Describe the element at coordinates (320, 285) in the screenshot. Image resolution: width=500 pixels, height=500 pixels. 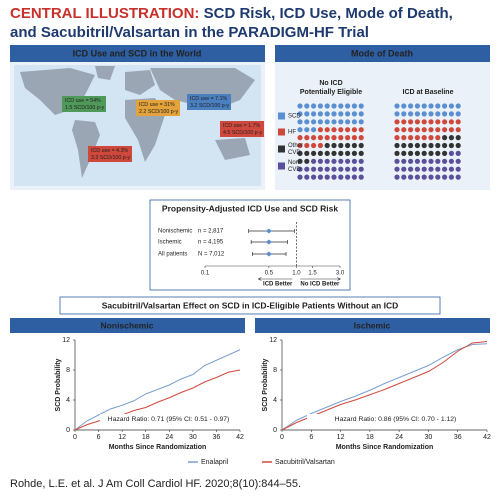
I see `right-label: No ICD Better` at that location.